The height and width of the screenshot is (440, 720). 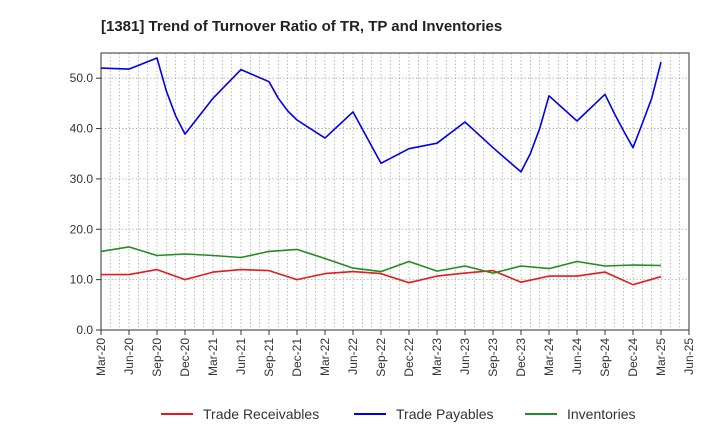 What do you see at coordinates (577, 356) in the screenshot?
I see `x-tick-label: Jun-24` at bounding box center [577, 356].